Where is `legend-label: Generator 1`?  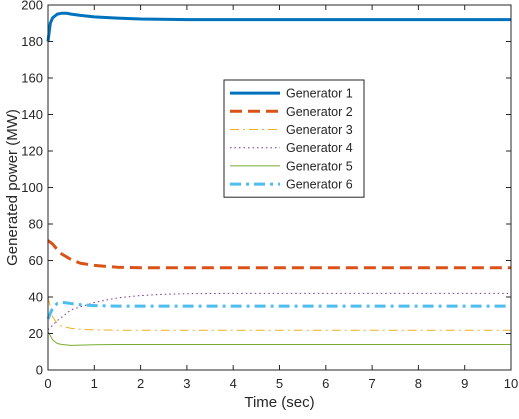
legend-label: Generator 1 is located at coordinates (319, 94).